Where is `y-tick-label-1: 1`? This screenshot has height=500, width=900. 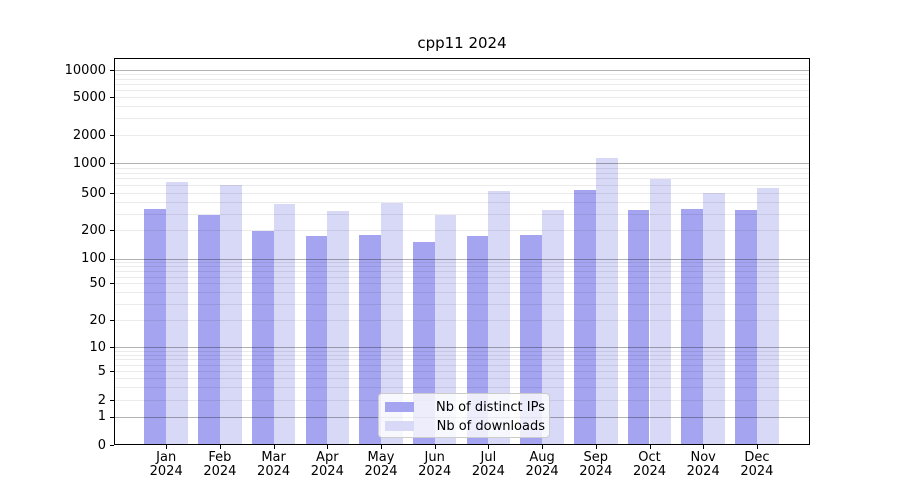 y-tick-label-1: 1 is located at coordinates (101, 416).